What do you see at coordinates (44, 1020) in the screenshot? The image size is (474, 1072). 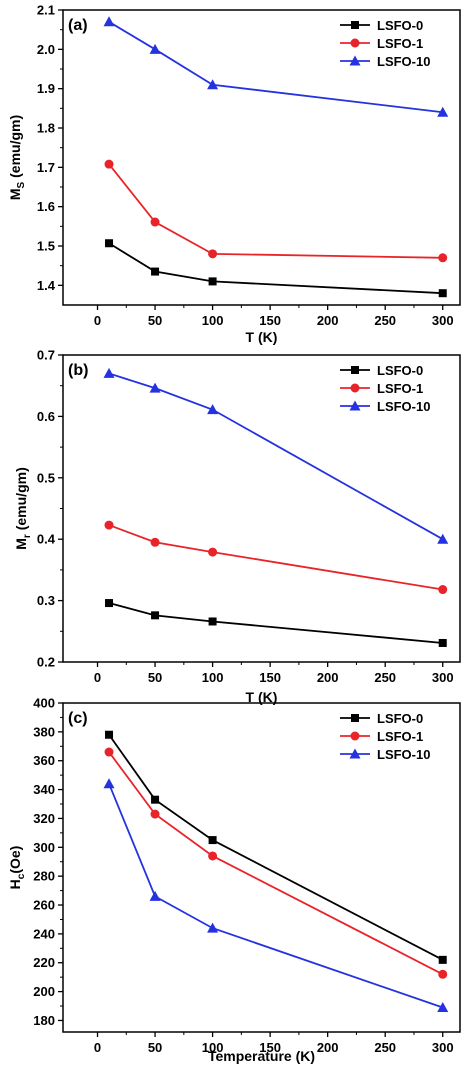 I see `y-tick-label: 180` at bounding box center [44, 1020].